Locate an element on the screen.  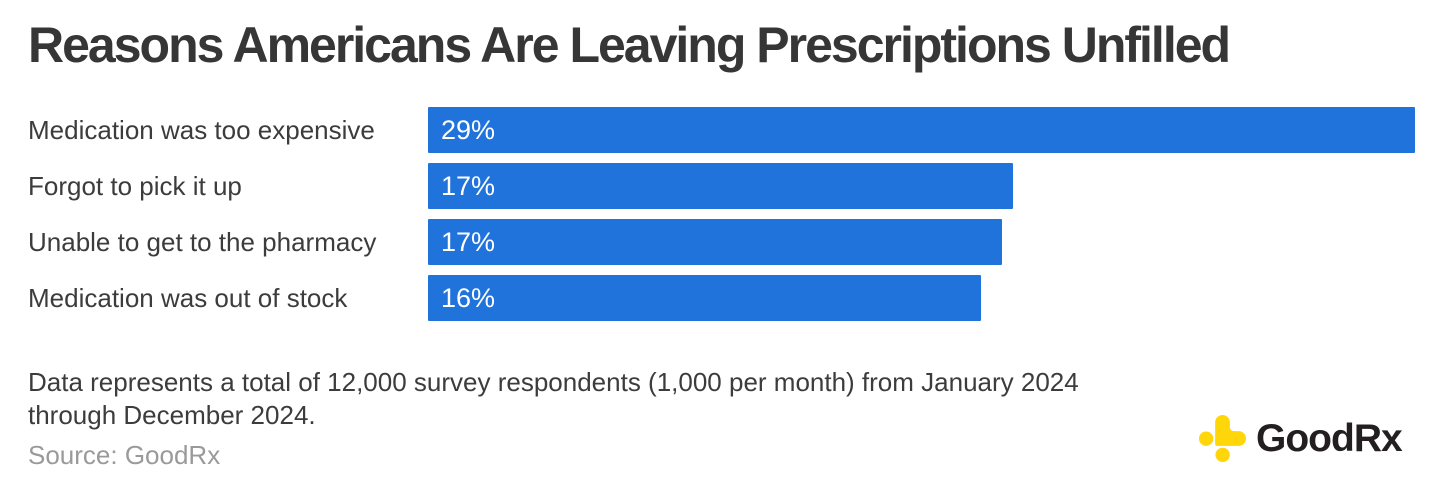
bar: 29% is located at coordinates (921, 130).